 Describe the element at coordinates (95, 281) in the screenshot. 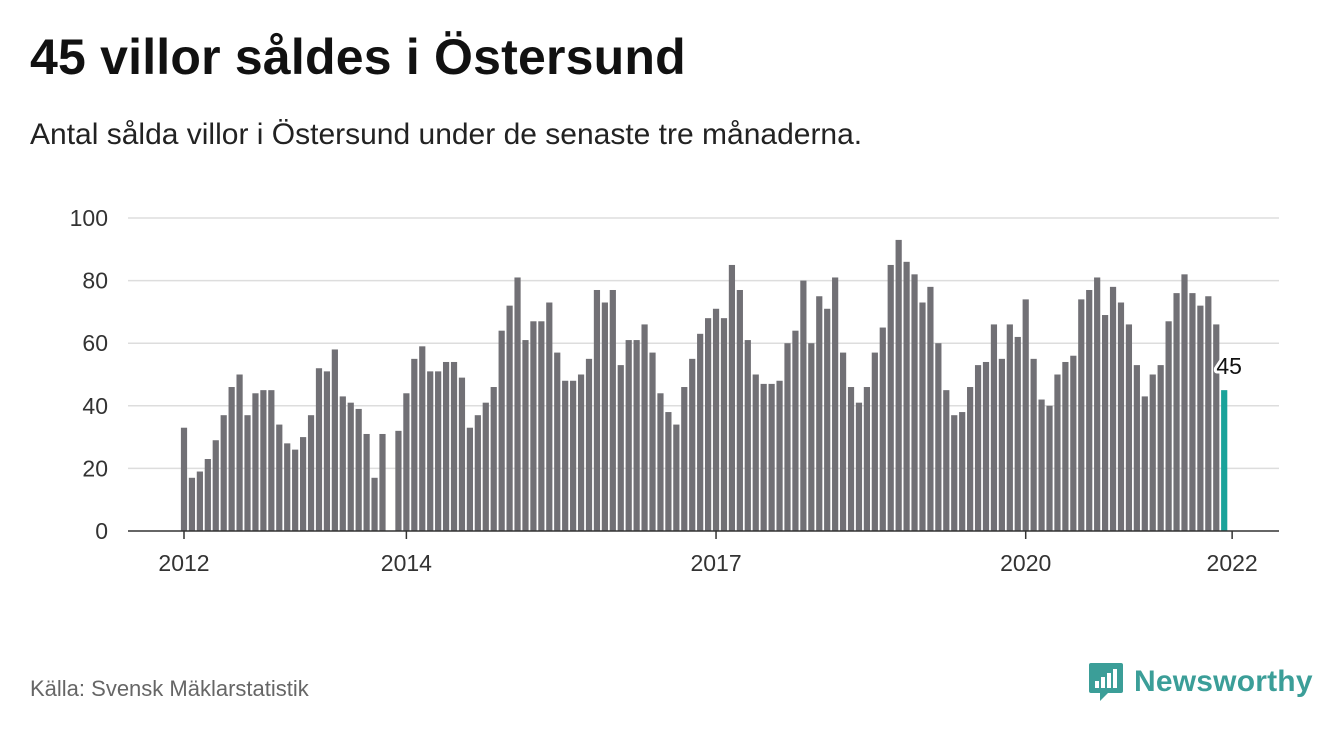

I see `y-tick-label: 80` at that location.